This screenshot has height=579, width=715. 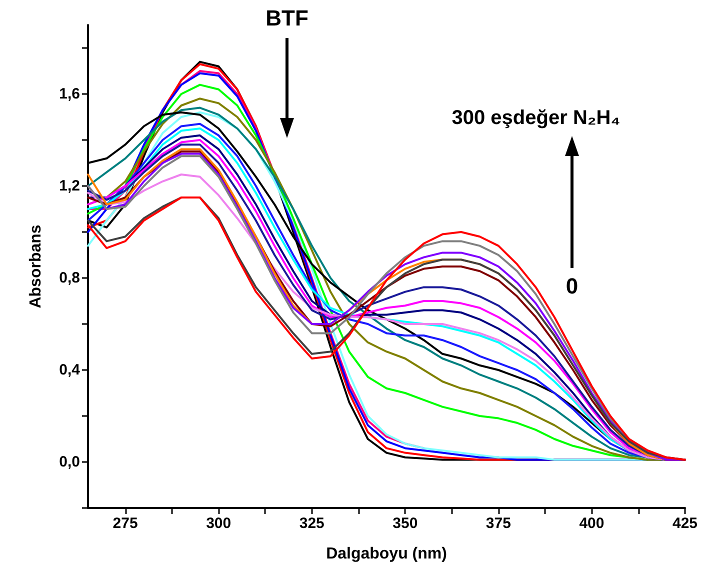 I want to click on y-tick-label: 0,8, so click(x=69, y=278).